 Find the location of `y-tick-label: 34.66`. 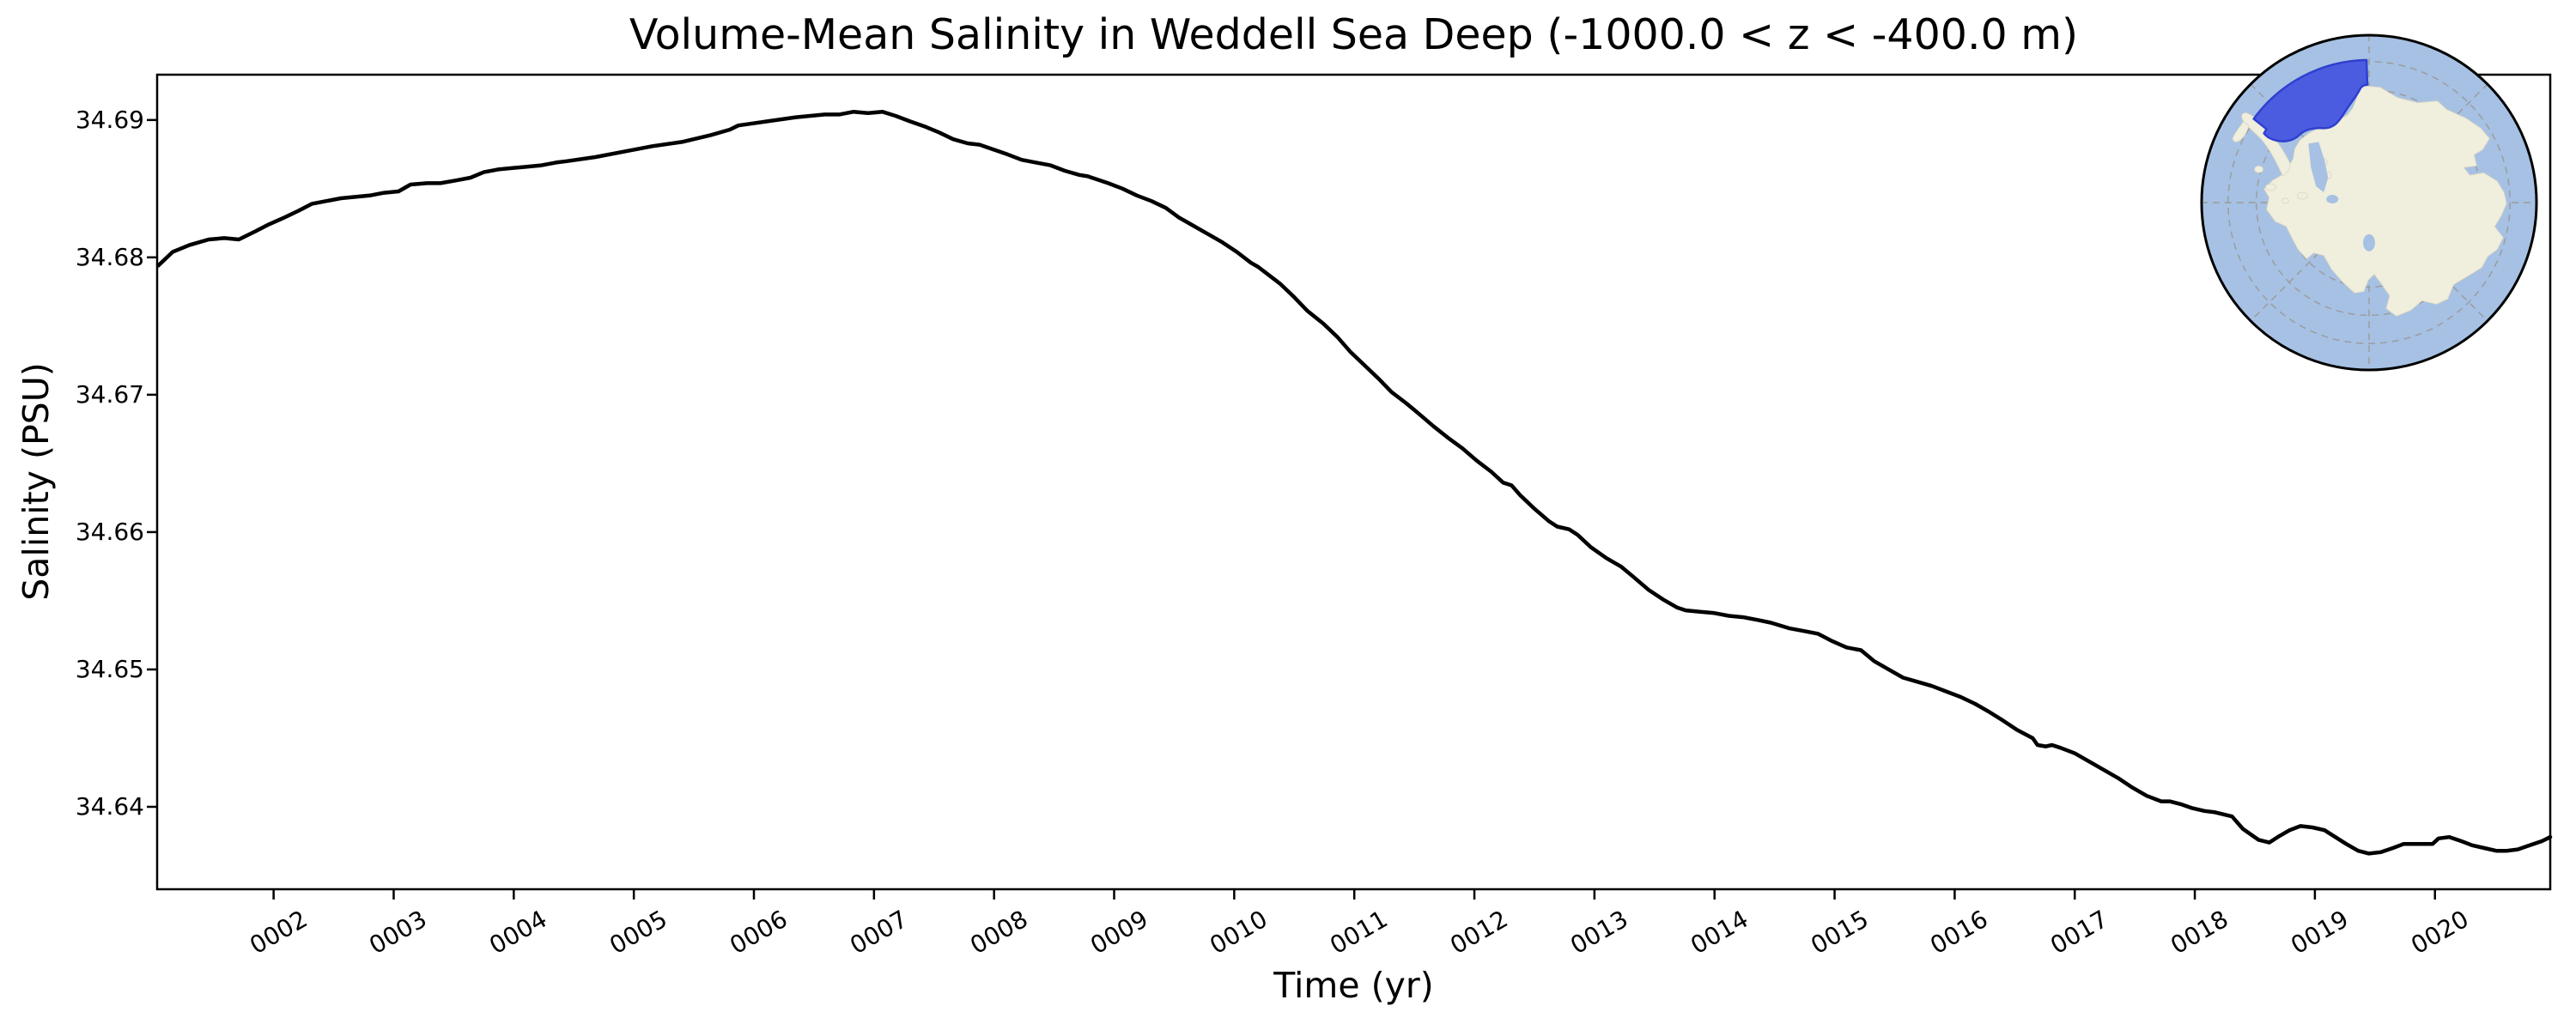

y-tick-label: 34.66 is located at coordinates (109, 531).